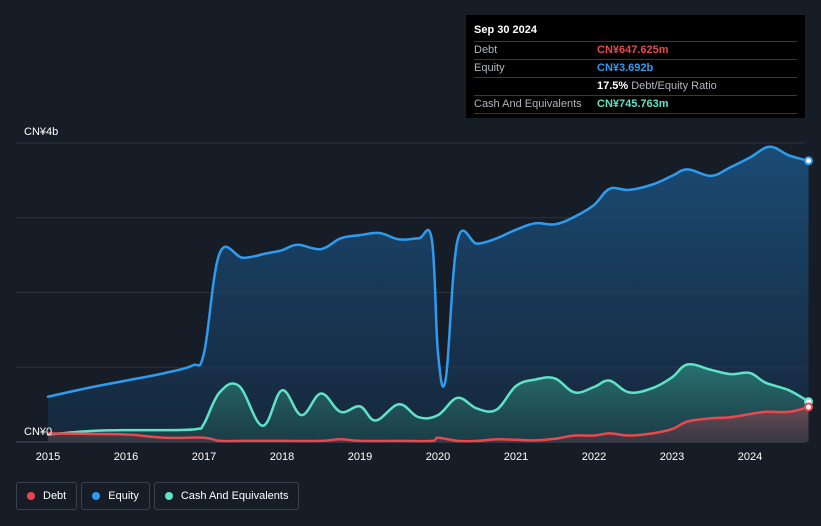 The height and width of the screenshot is (526, 821). Describe the element at coordinates (750, 457) in the screenshot. I see `x-tick-label: 2024` at that location.